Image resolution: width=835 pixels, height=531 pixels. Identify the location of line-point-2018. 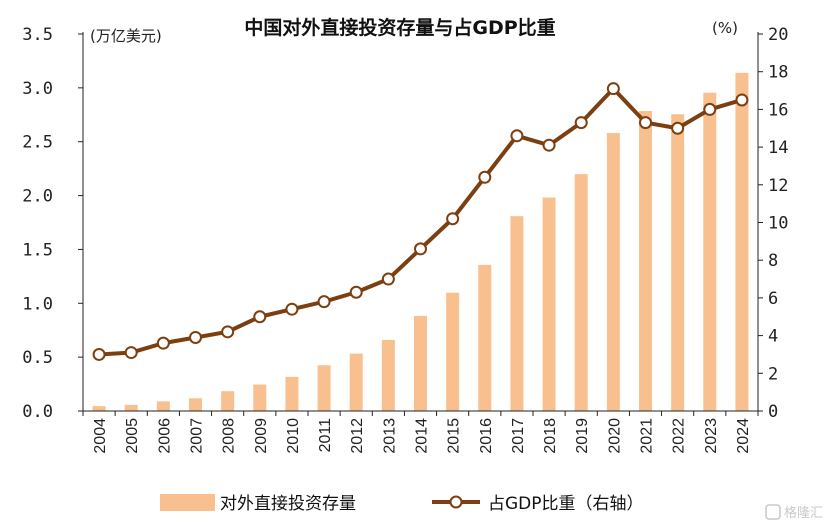
(549, 145).